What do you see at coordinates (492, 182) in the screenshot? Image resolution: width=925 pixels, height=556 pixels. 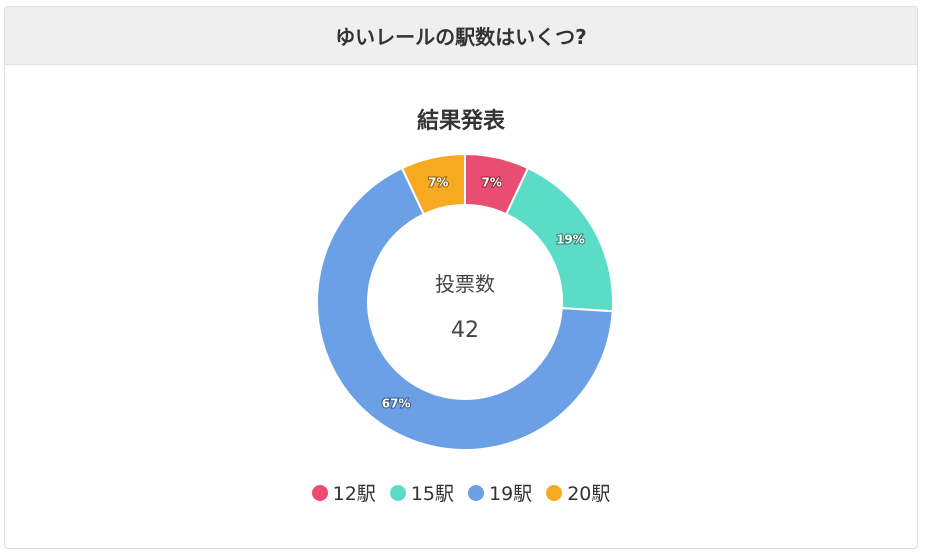 I see `slice-label-1: 7%` at bounding box center [492, 182].